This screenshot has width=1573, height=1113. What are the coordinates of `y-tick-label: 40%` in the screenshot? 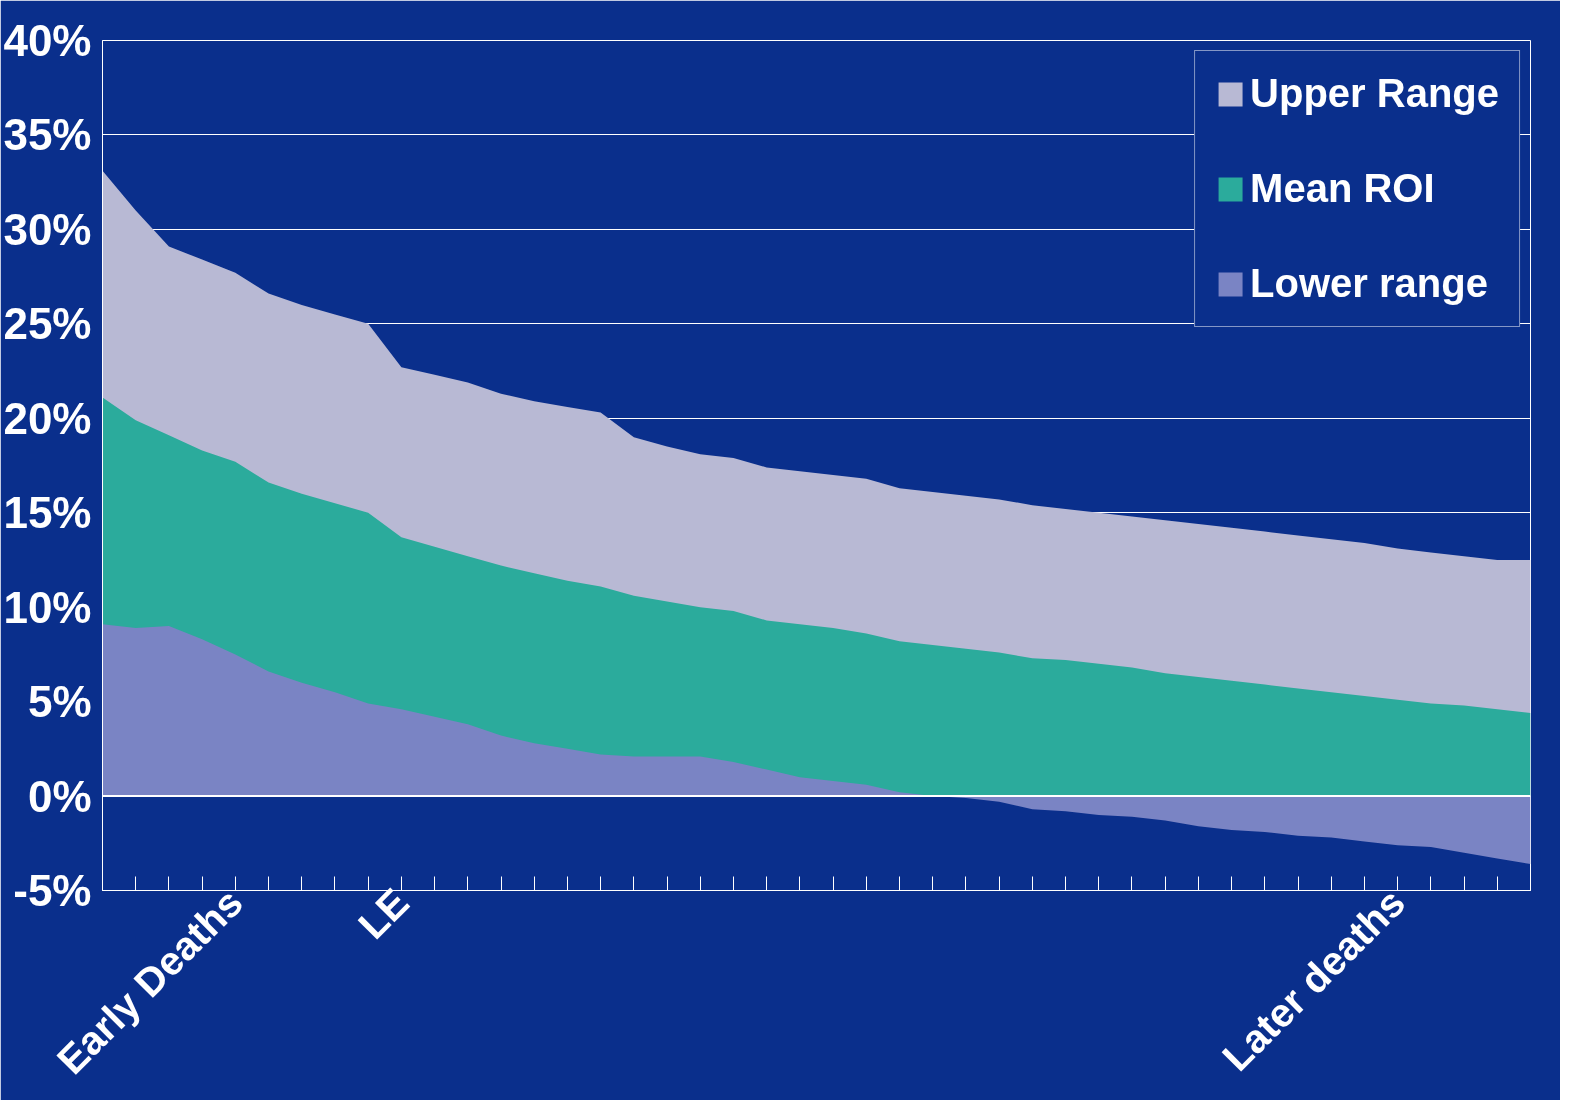 It's located at (47, 40).